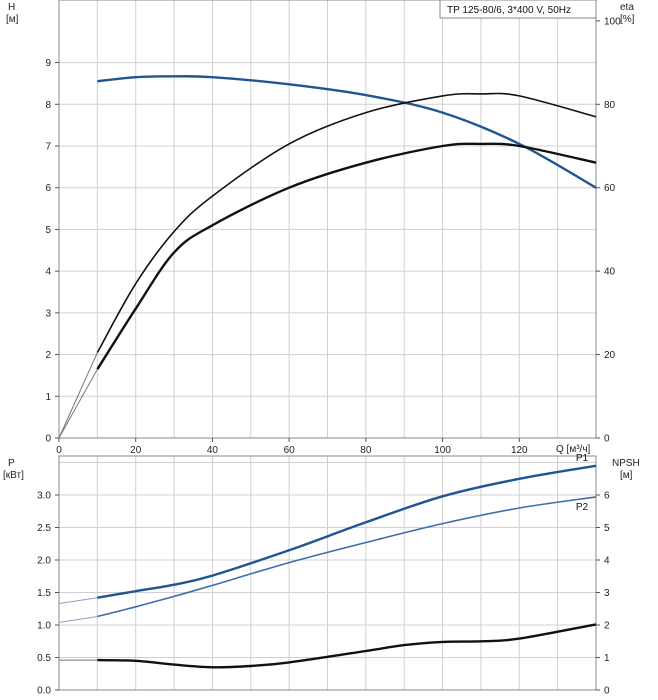 This screenshot has height=700, width=658. I want to click on upper-left-tick-label: 3, so click(48, 313).